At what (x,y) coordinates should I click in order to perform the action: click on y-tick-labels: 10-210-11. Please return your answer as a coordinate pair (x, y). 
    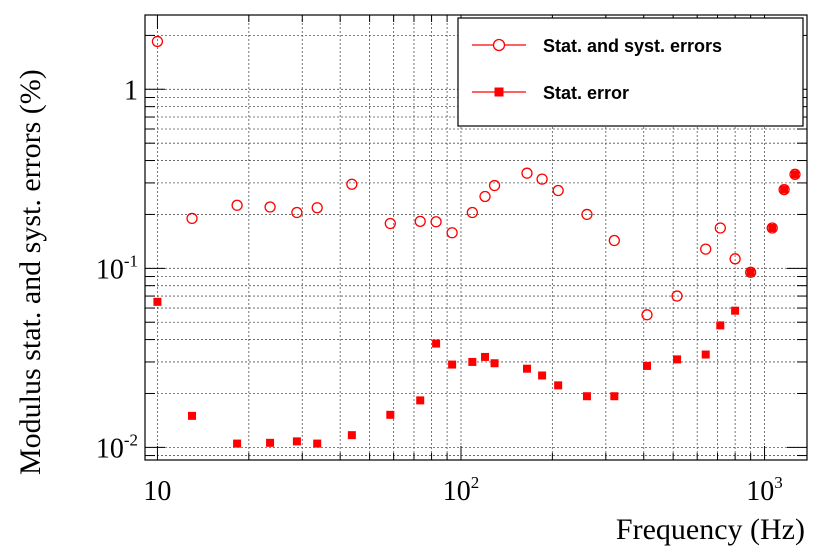
    Looking at the image, I should click on (117, 269).